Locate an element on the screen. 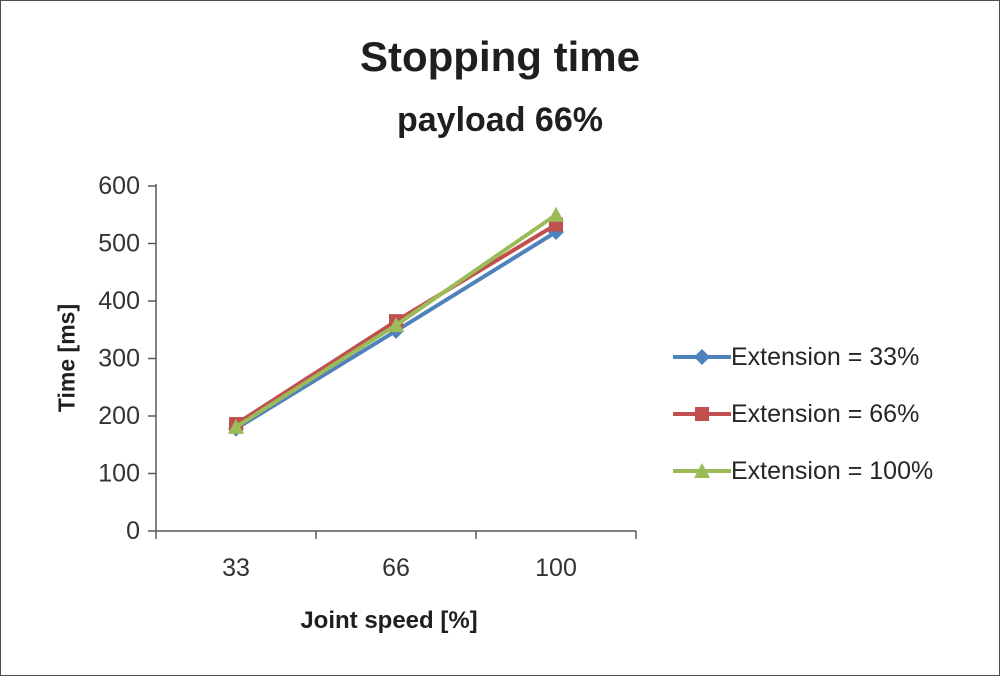 This screenshot has height=676, width=1000. svg-text: 200 is located at coordinates (119, 416).